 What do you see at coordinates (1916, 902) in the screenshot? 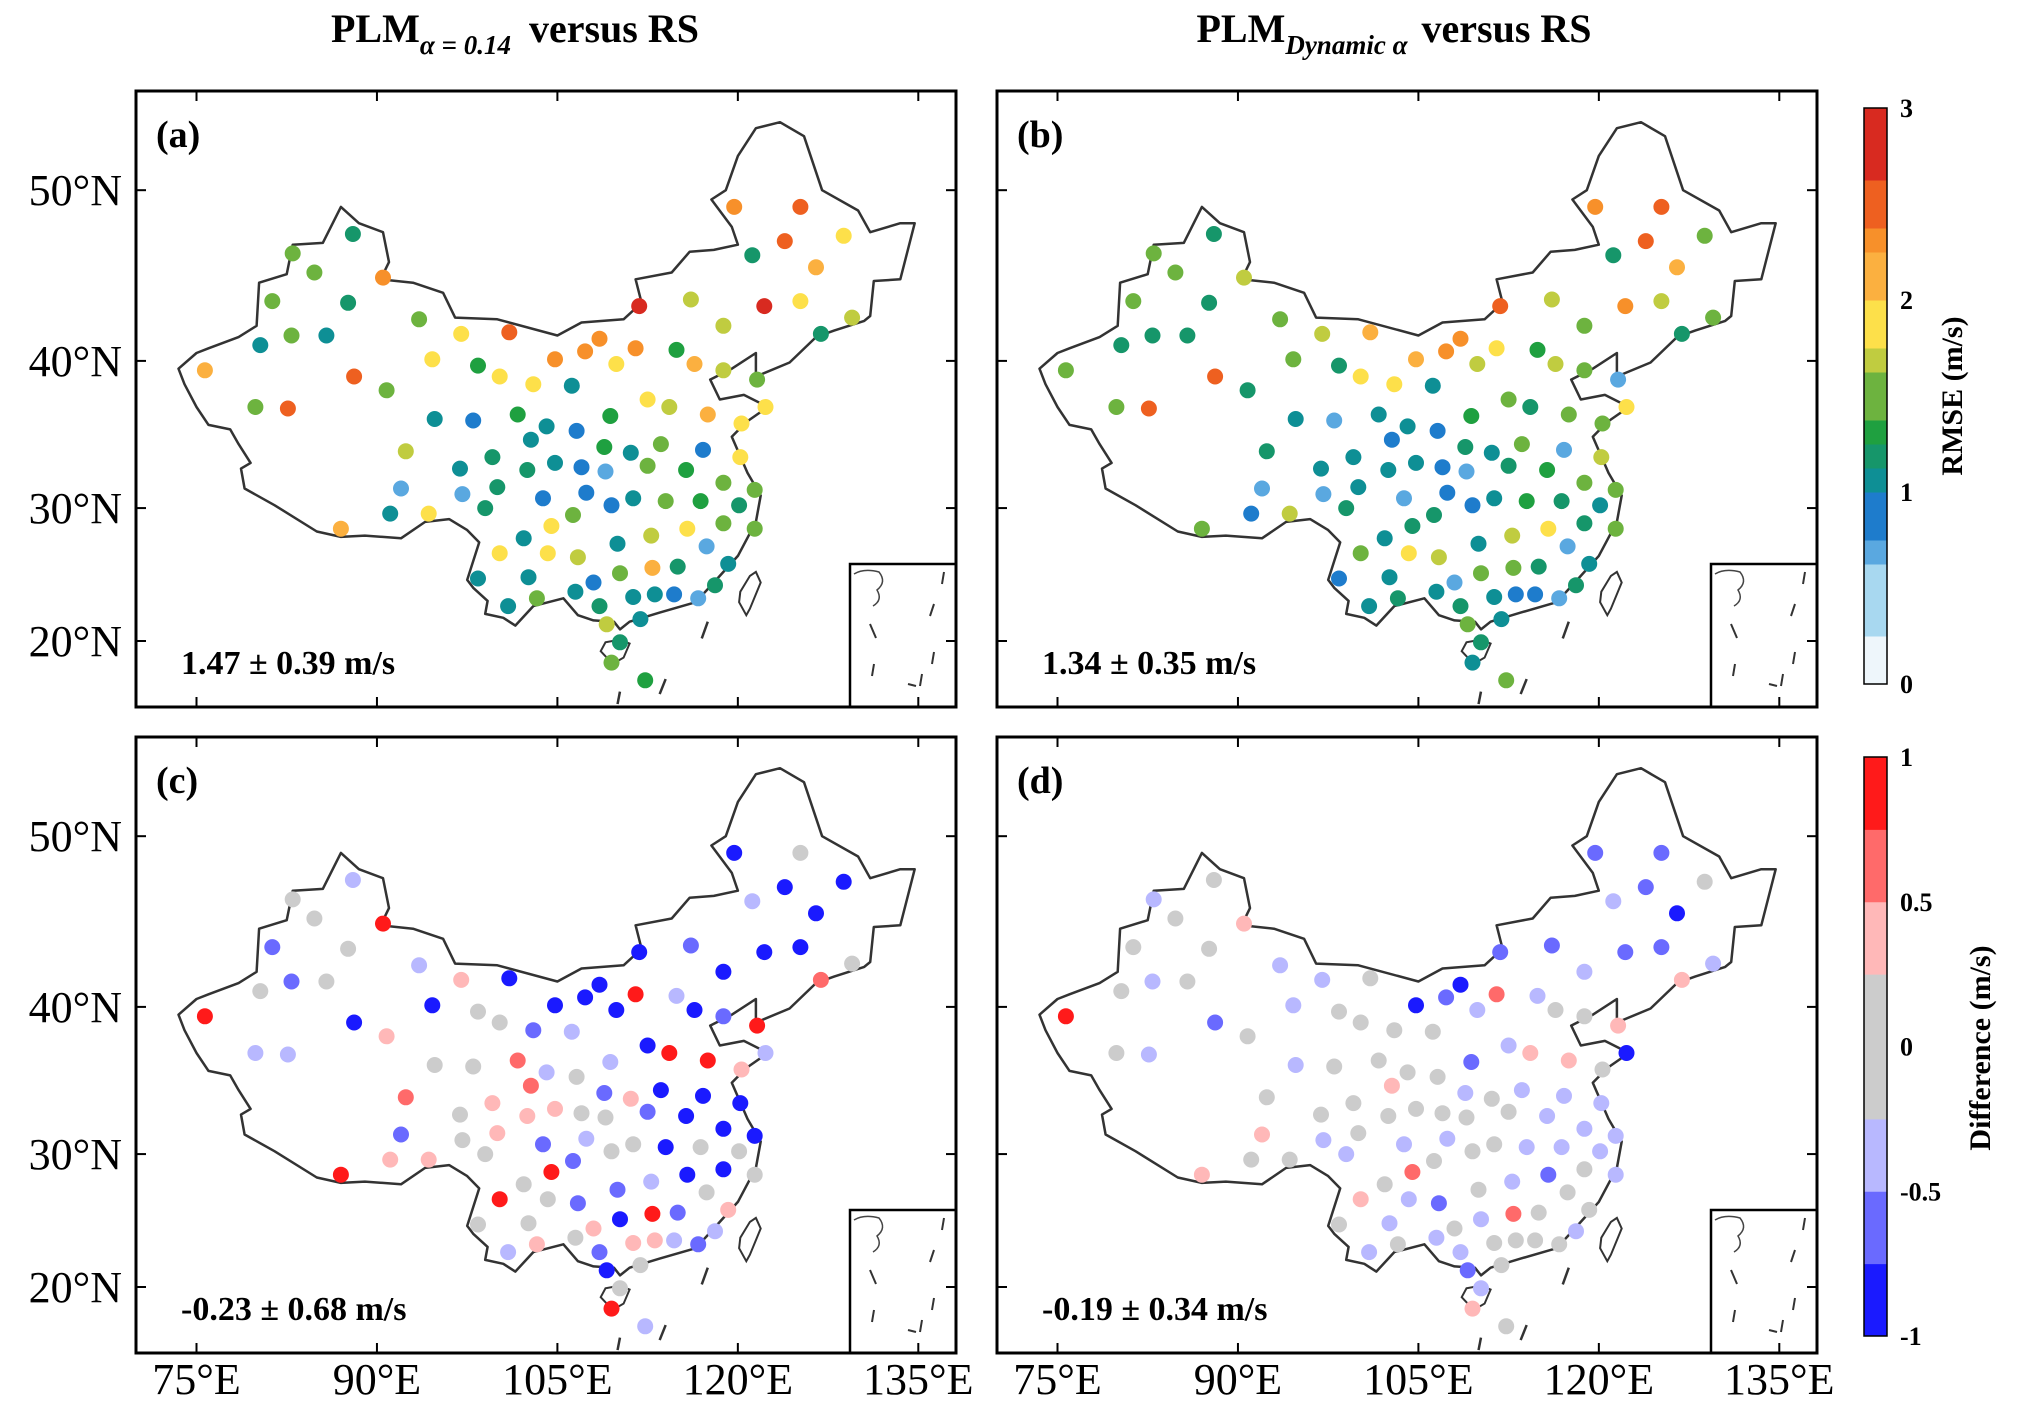
I see `colorbar-tick-label: 0.5` at bounding box center [1916, 902].